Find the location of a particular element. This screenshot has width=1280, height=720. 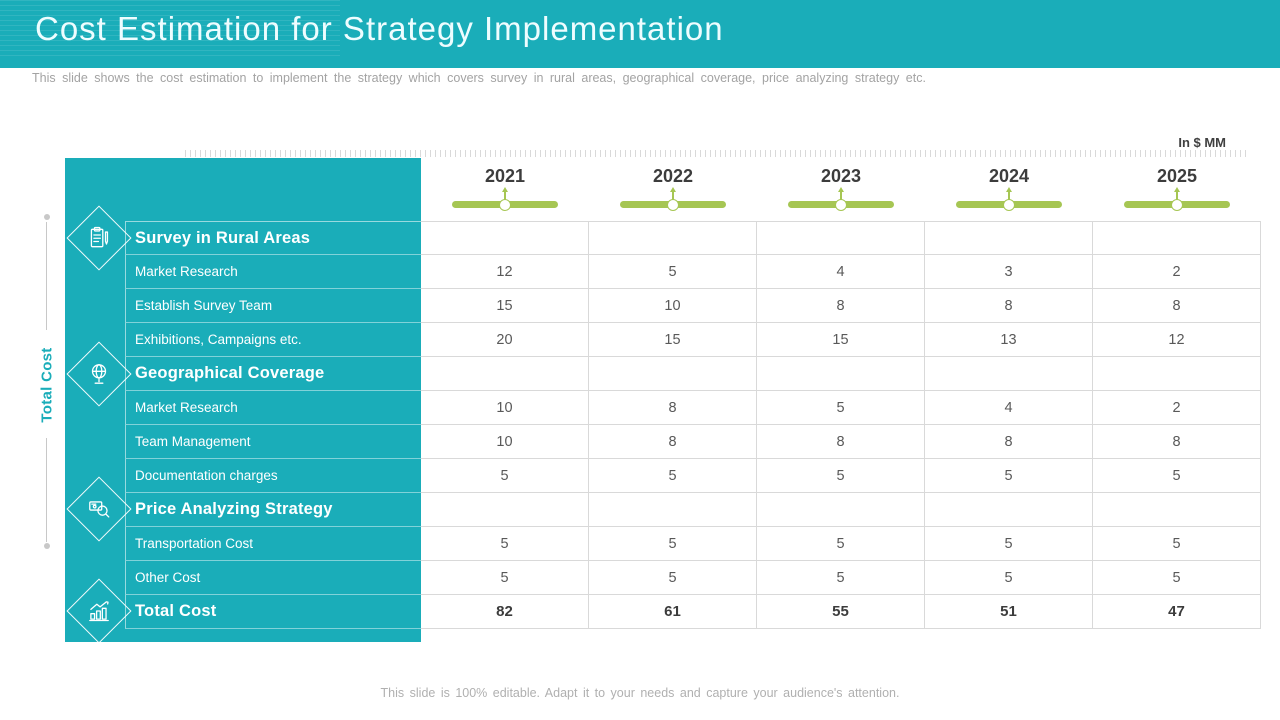

globe-icon is located at coordinates (99, 374).